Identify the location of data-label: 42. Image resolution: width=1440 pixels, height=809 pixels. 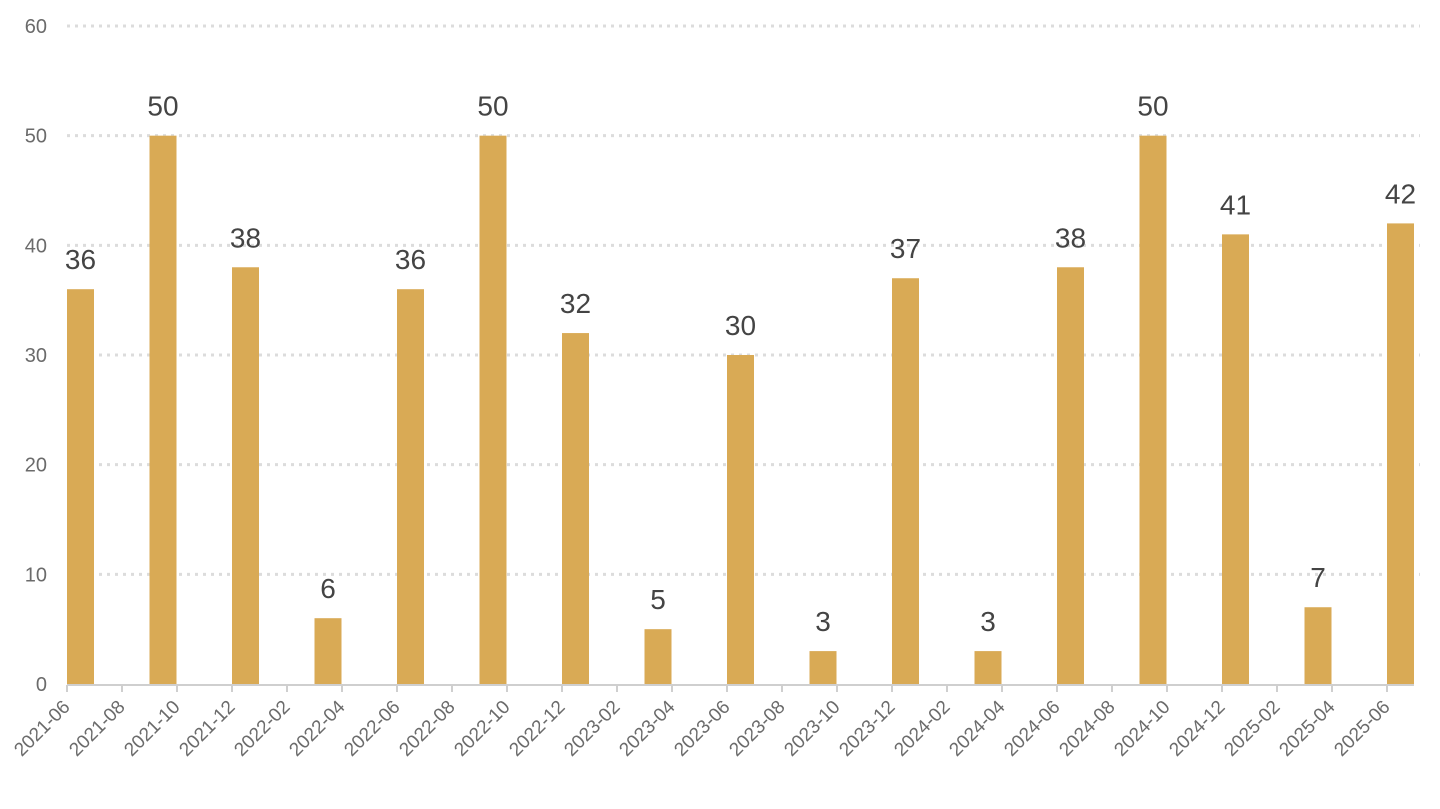
(1400, 193).